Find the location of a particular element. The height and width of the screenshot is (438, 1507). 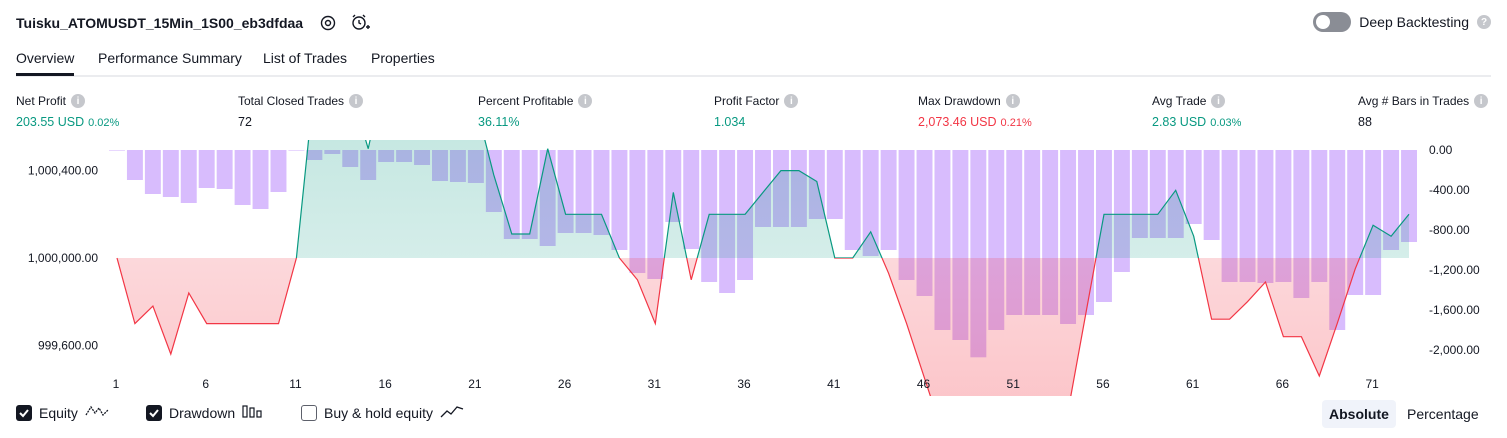

x-axis-tick: 71 is located at coordinates (1372, 384).